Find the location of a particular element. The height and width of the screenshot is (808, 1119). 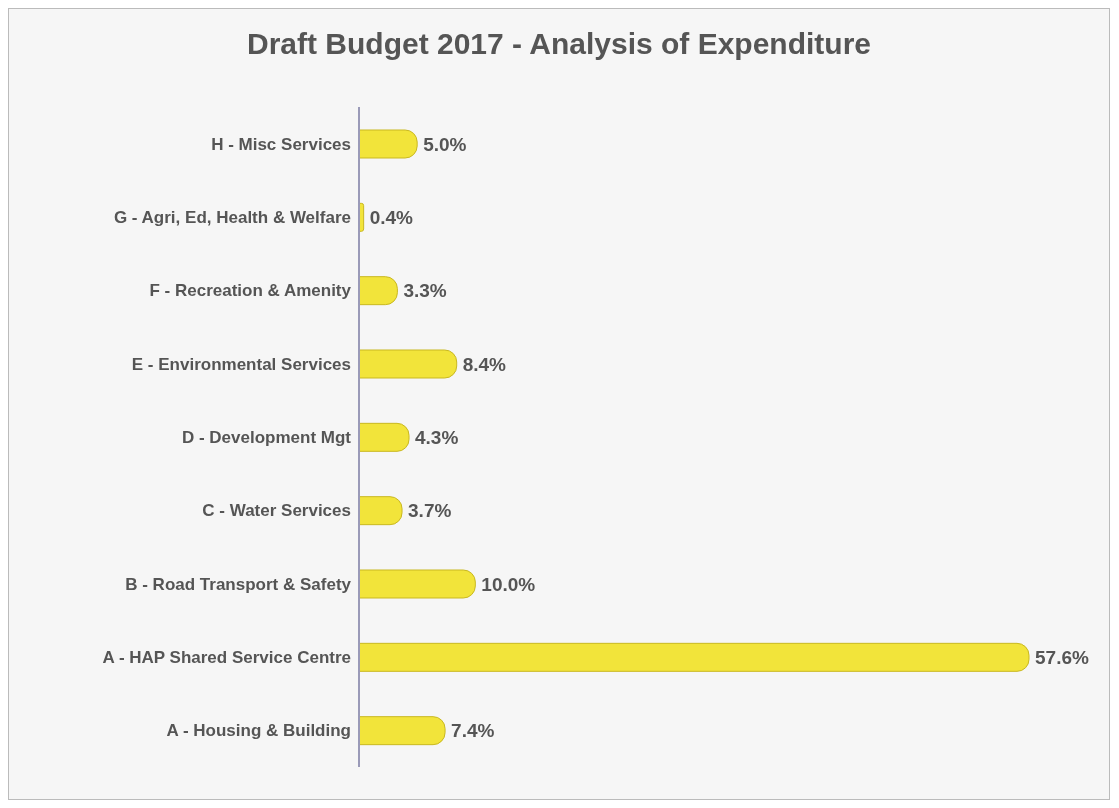

y-tick-label: C - Water Services is located at coordinates (276, 511).